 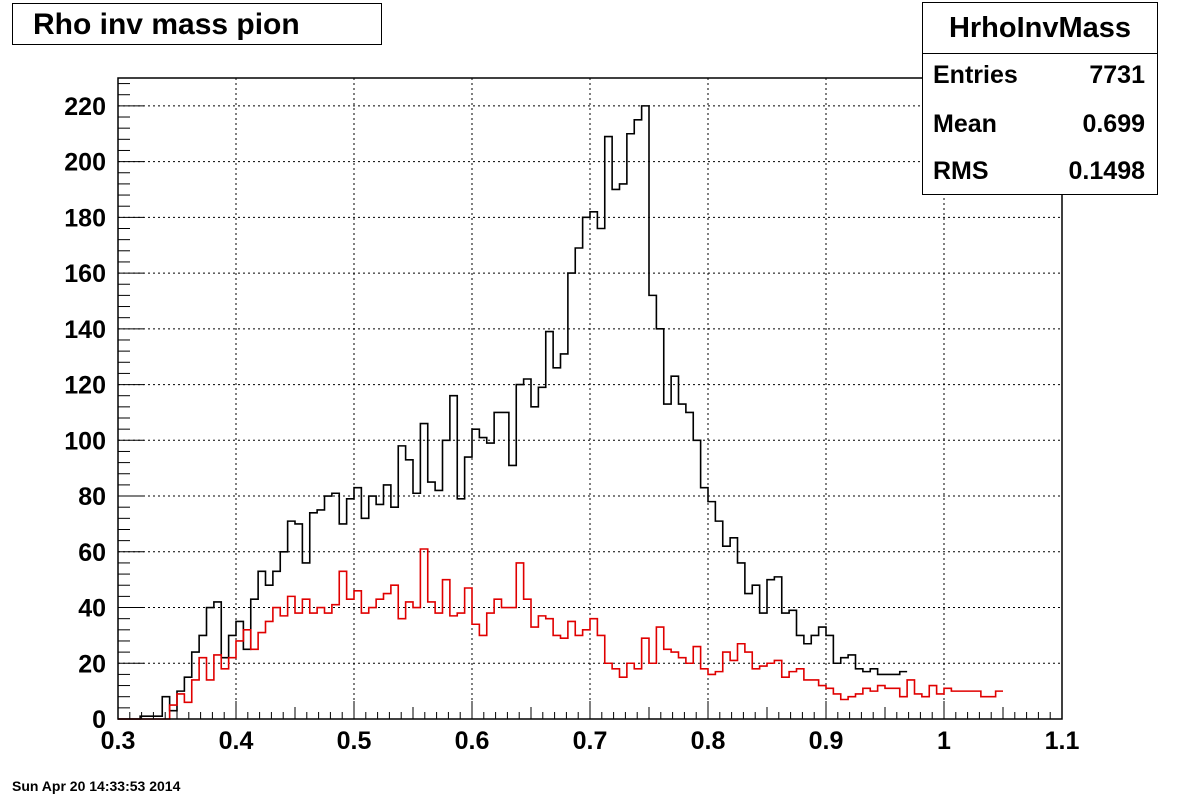 I want to click on y-tick-label: 100, so click(x=85, y=441).